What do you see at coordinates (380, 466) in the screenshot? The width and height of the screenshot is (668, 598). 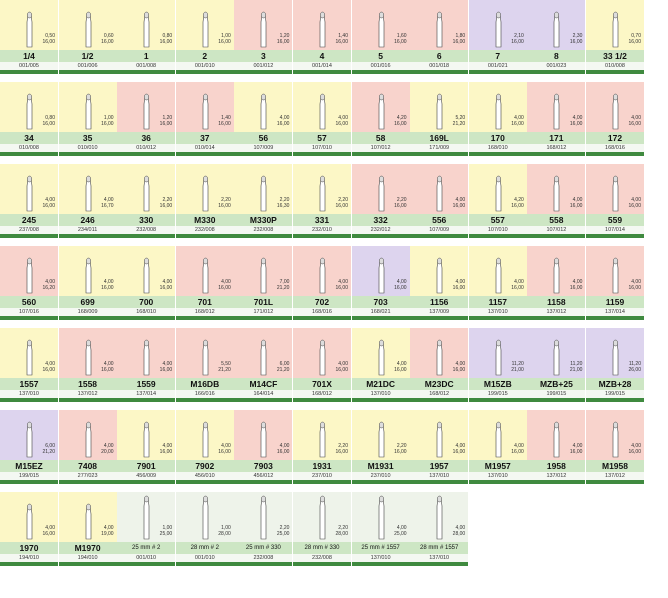 I see `product-label: M1931` at bounding box center [380, 466].